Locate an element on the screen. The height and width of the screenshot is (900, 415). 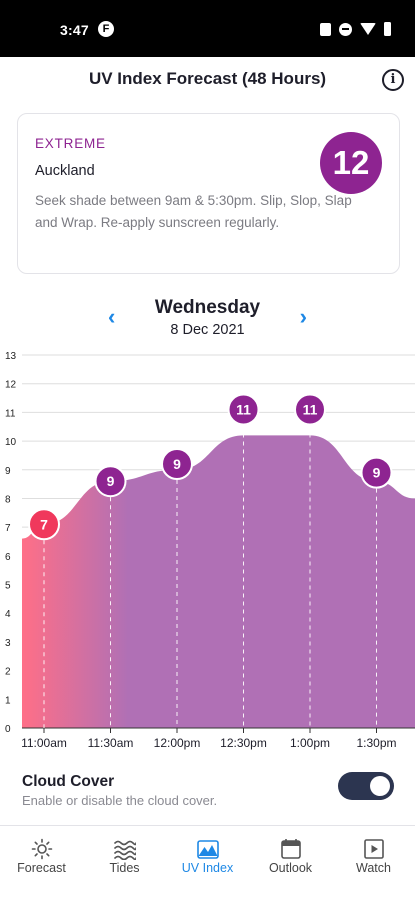
battery-icon is located at coordinates (387, 29).